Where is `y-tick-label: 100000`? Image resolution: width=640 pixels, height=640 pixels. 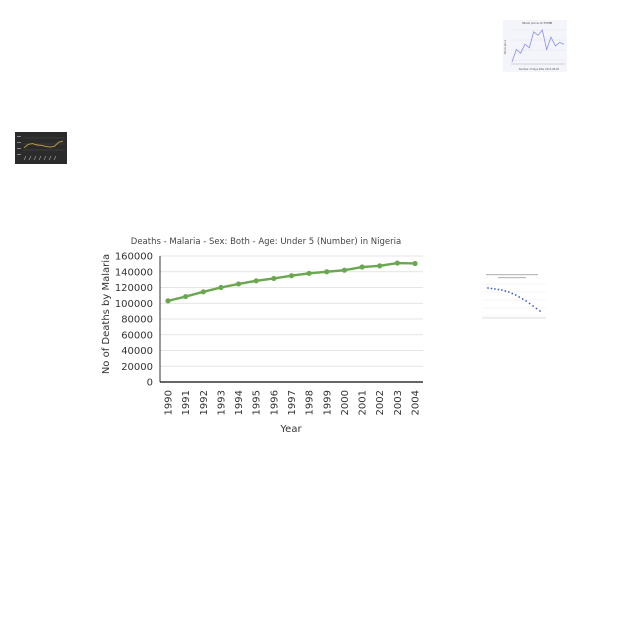
y-tick-label: 100000 is located at coordinates (134, 304).